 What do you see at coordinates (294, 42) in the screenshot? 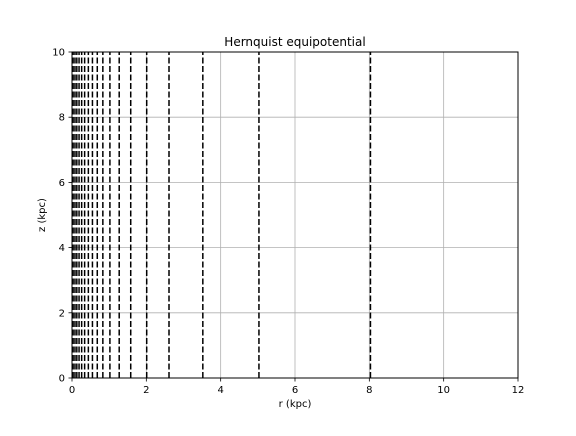
I see `chart-title: Hernquist equipotential` at bounding box center [294, 42].